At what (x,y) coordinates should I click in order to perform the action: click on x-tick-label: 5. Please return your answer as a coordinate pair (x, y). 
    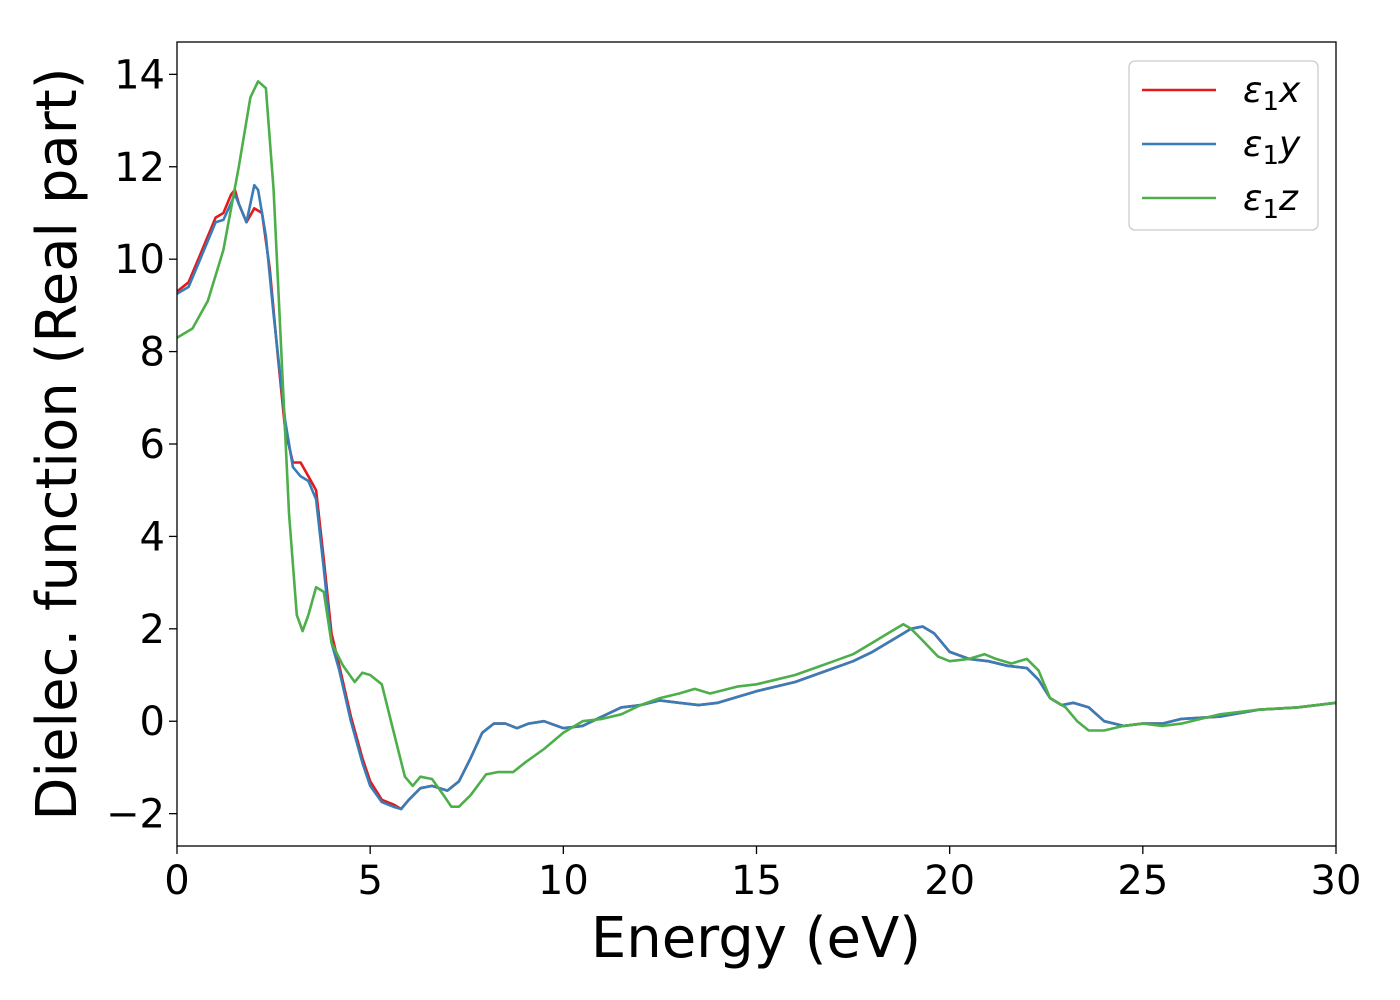
    Looking at the image, I should click on (369, 881).